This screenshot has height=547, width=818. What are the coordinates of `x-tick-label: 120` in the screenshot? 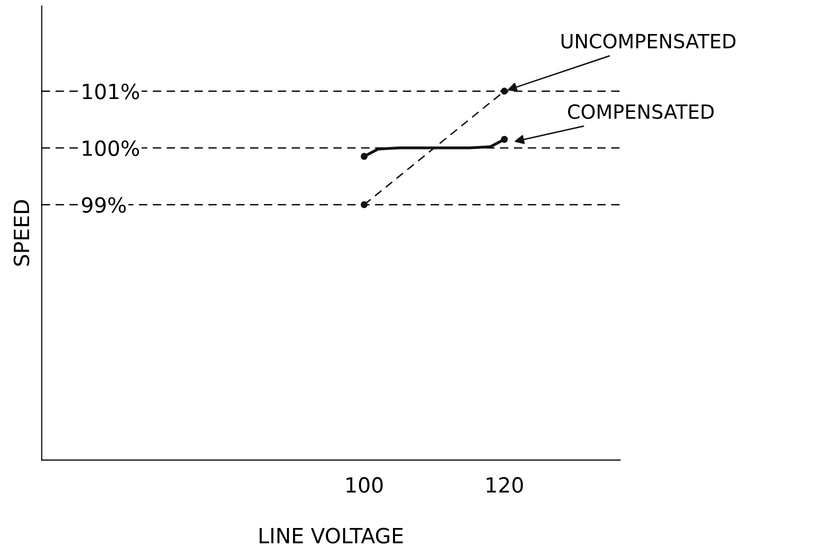 It's located at (504, 485).